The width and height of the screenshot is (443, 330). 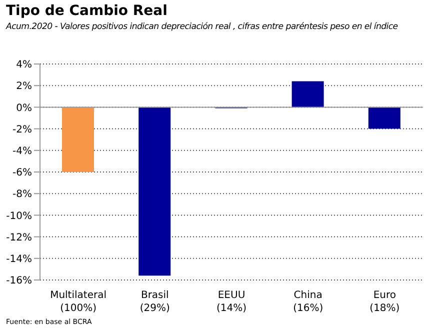 I want to click on y-tick-label: -6%, so click(x=22, y=173).